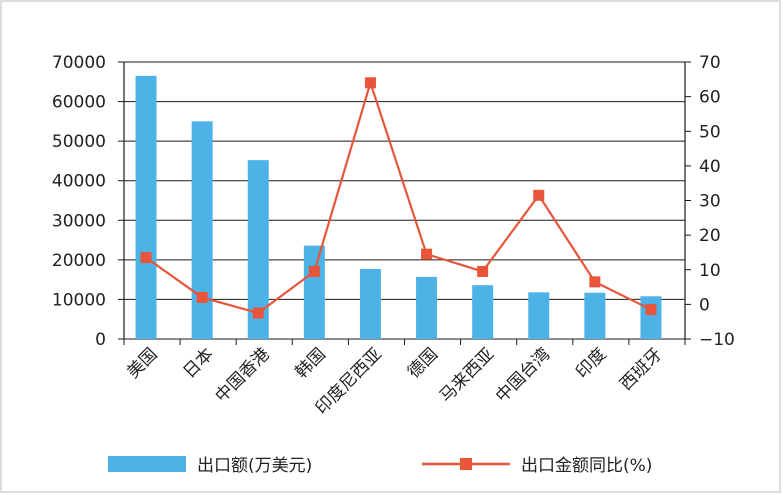 This screenshot has height=495, width=783. What do you see at coordinates (704, 305) in the screenshot?
I see `right-tick-label: 0` at bounding box center [704, 305].